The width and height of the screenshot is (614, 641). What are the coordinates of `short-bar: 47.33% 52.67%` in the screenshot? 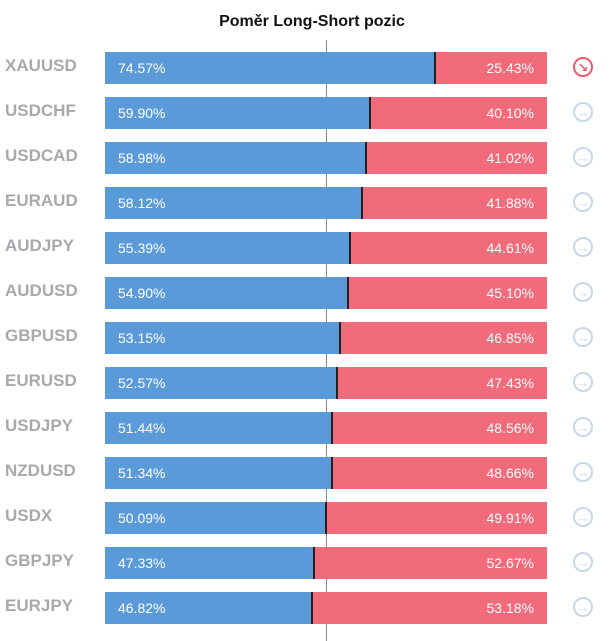 It's located at (326, 563).